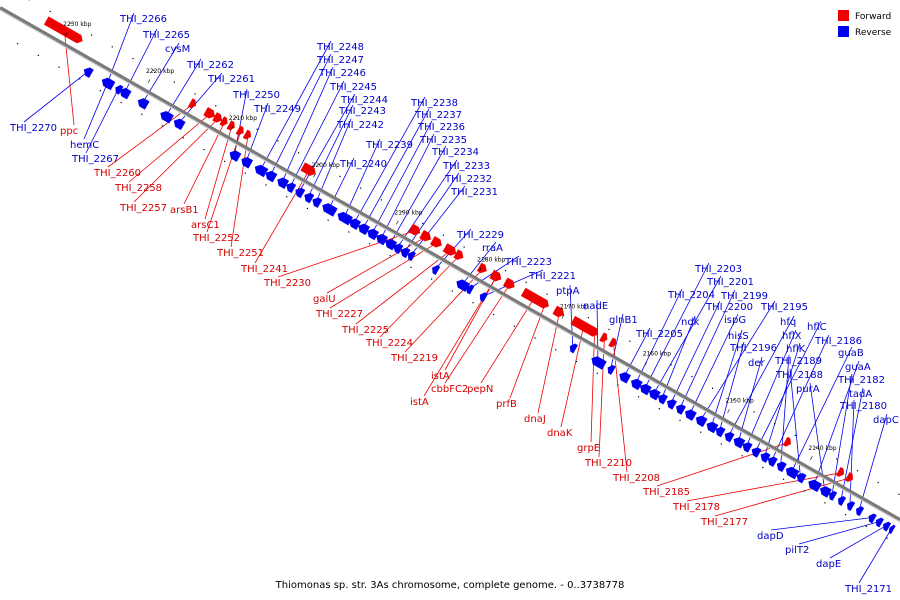  Describe the element at coordinates (340, 47) in the screenshot. I see `gene-label: THI_2248` at that location.